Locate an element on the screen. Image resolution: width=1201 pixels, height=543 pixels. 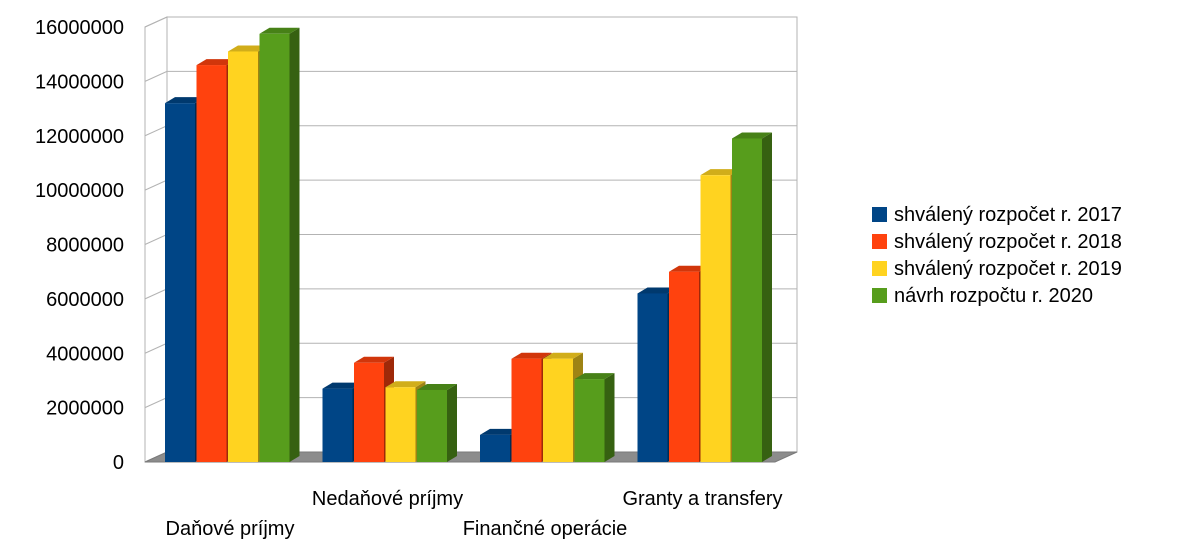
legend-label: shválený rozpočet r. 2017 is located at coordinates (1008, 215).